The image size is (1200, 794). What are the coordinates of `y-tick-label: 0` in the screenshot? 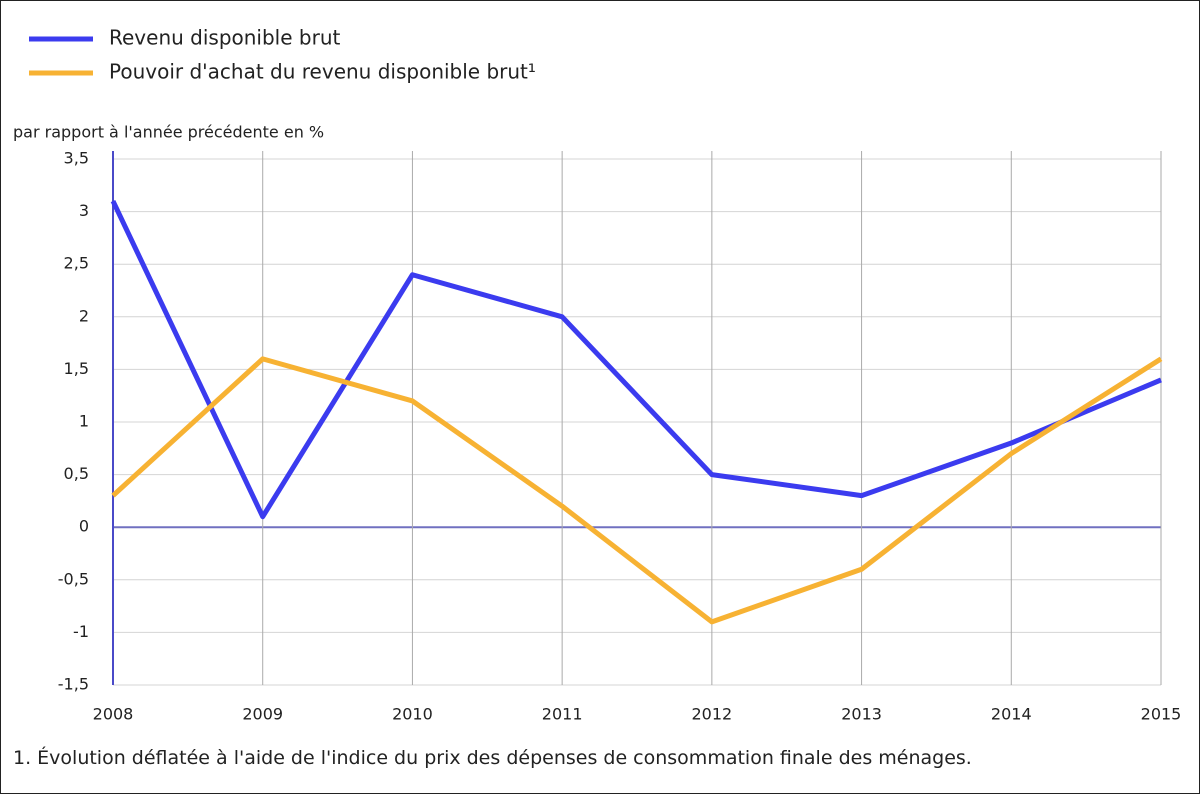 It's located at (84, 526).